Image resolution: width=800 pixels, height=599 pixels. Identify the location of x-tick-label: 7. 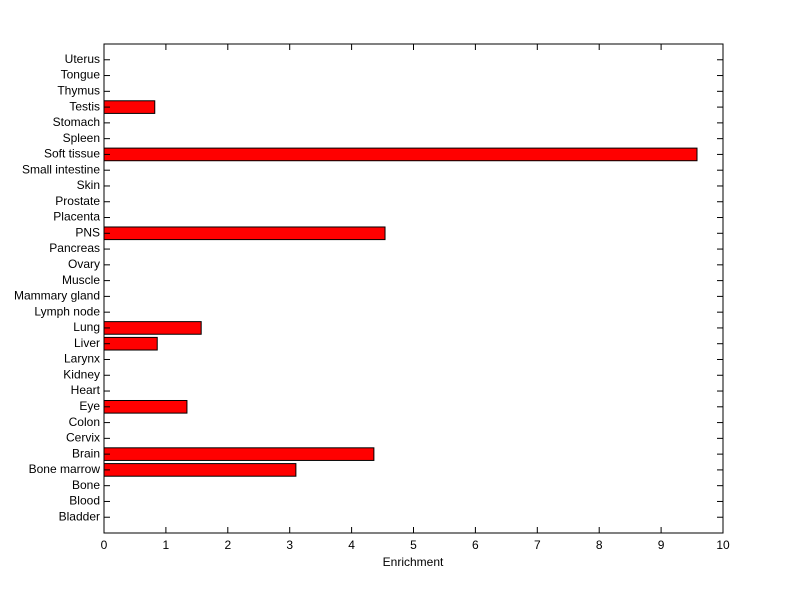
(537, 545).